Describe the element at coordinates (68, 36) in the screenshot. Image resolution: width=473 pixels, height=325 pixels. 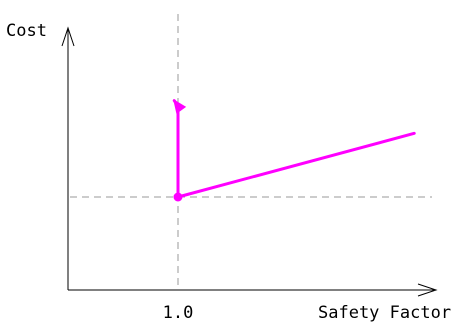
I see `y-axis-arrow` at that location.